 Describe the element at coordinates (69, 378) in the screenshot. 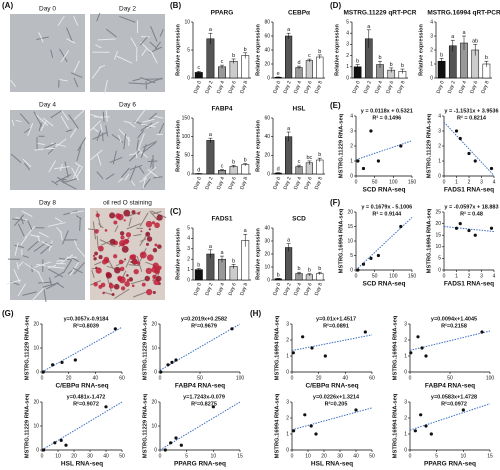

I see `x-tick-label: 20` at that location.